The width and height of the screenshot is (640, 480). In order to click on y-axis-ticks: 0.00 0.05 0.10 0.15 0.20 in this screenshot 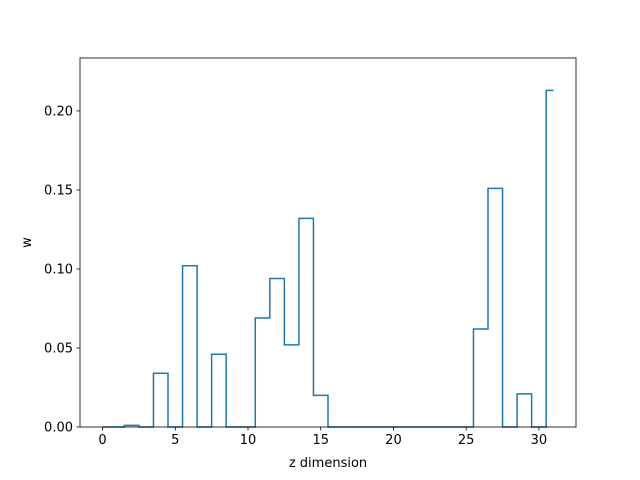, I will do `click(62, 270)`.